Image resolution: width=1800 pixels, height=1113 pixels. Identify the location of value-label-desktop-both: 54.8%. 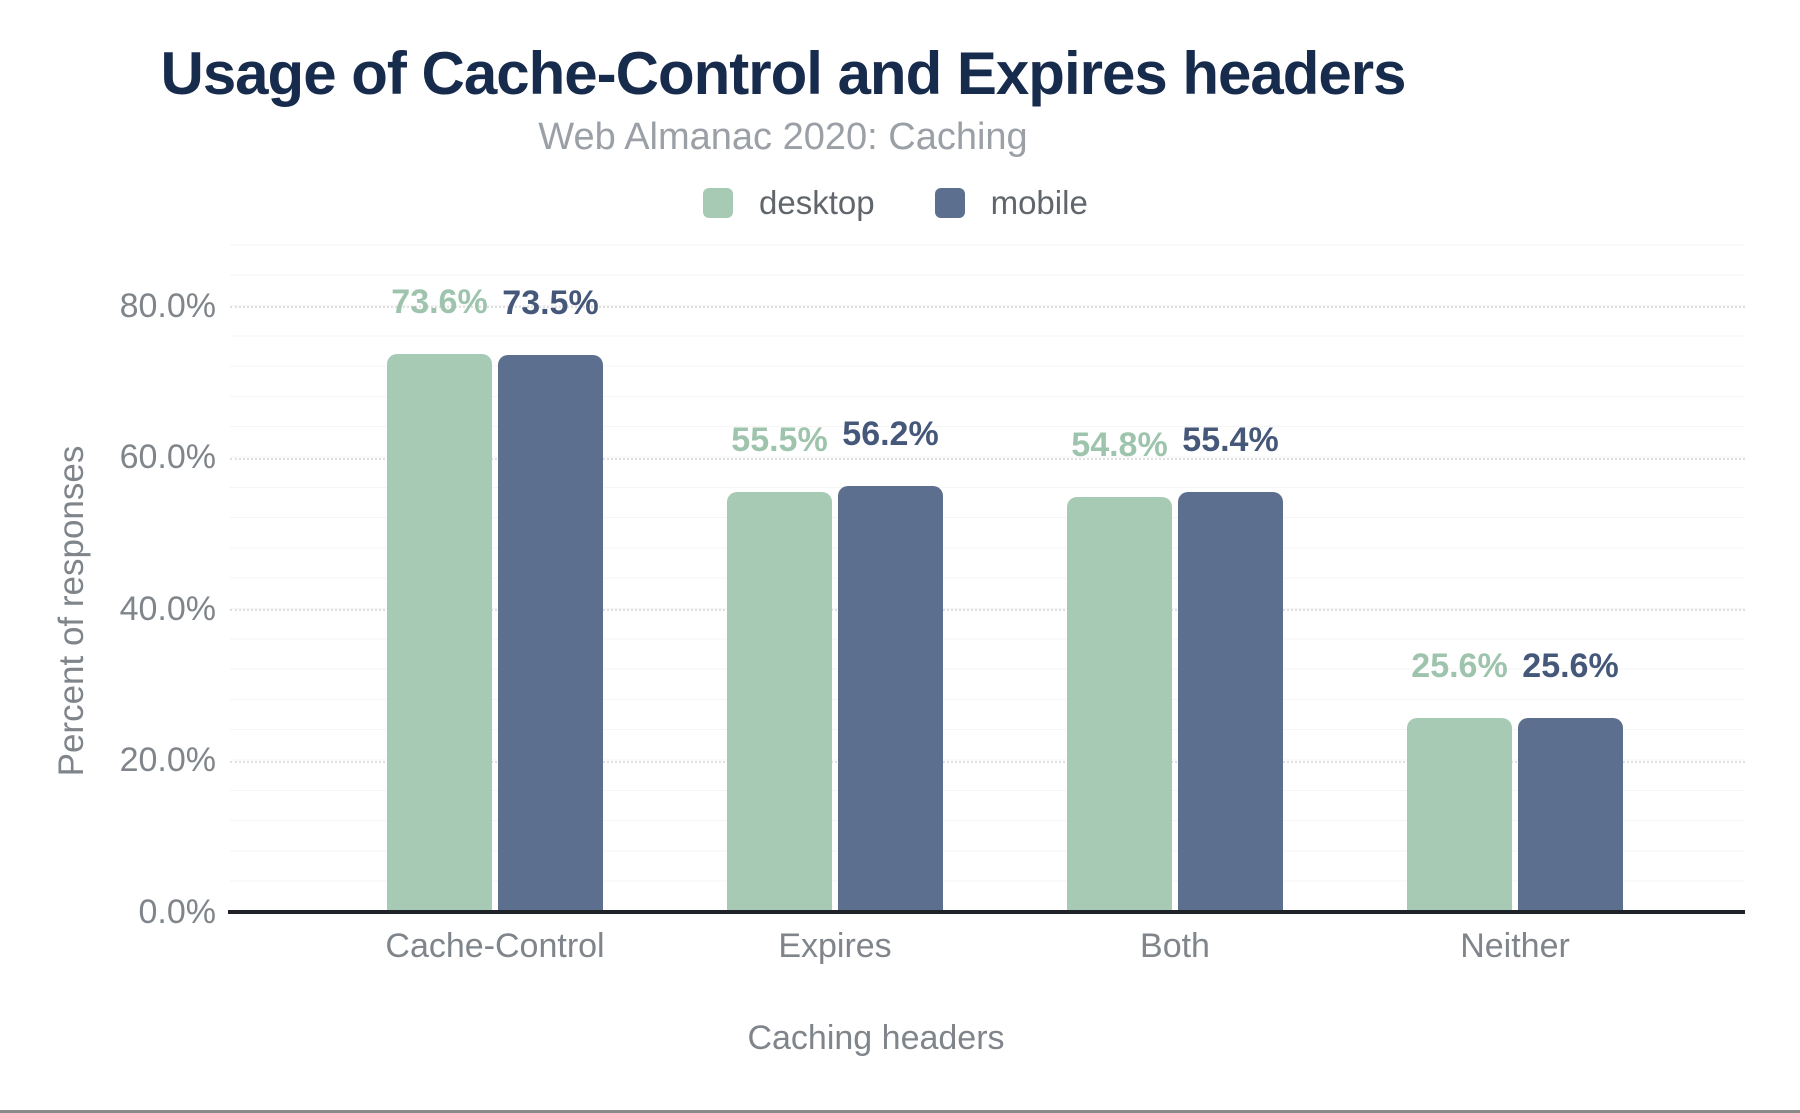
(1119, 444).